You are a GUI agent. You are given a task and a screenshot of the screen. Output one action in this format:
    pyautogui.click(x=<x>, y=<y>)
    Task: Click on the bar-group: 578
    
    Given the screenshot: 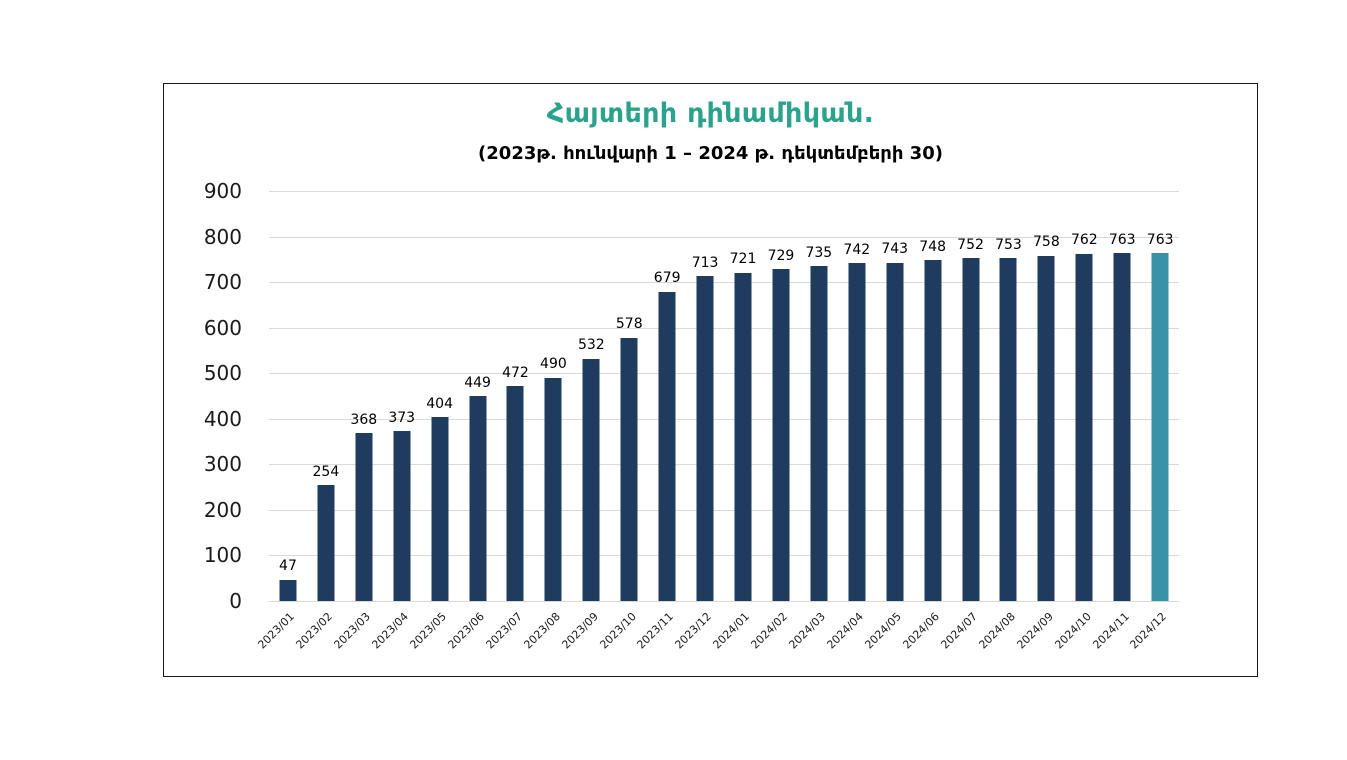 What is the action you would take?
    pyautogui.click(x=629, y=396)
    